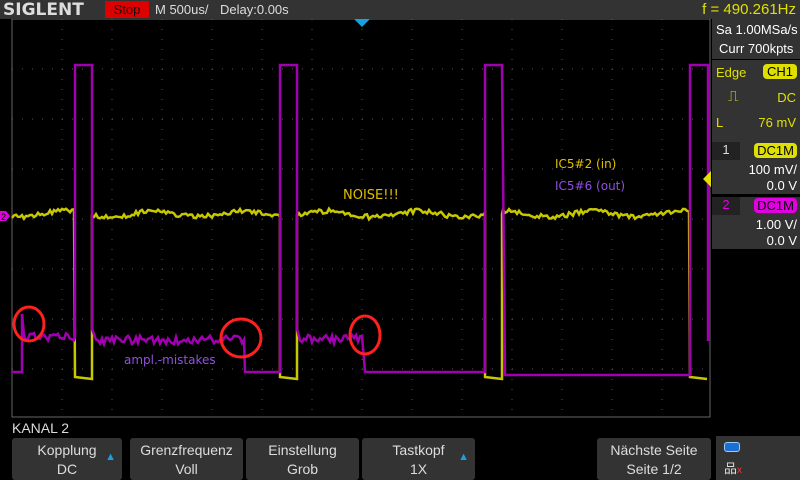 Image resolution: width=800 pixels, height=480 pixels. Describe the element at coordinates (782, 240) in the screenshot. I see `ch2-offset: 0.0 V` at that location.